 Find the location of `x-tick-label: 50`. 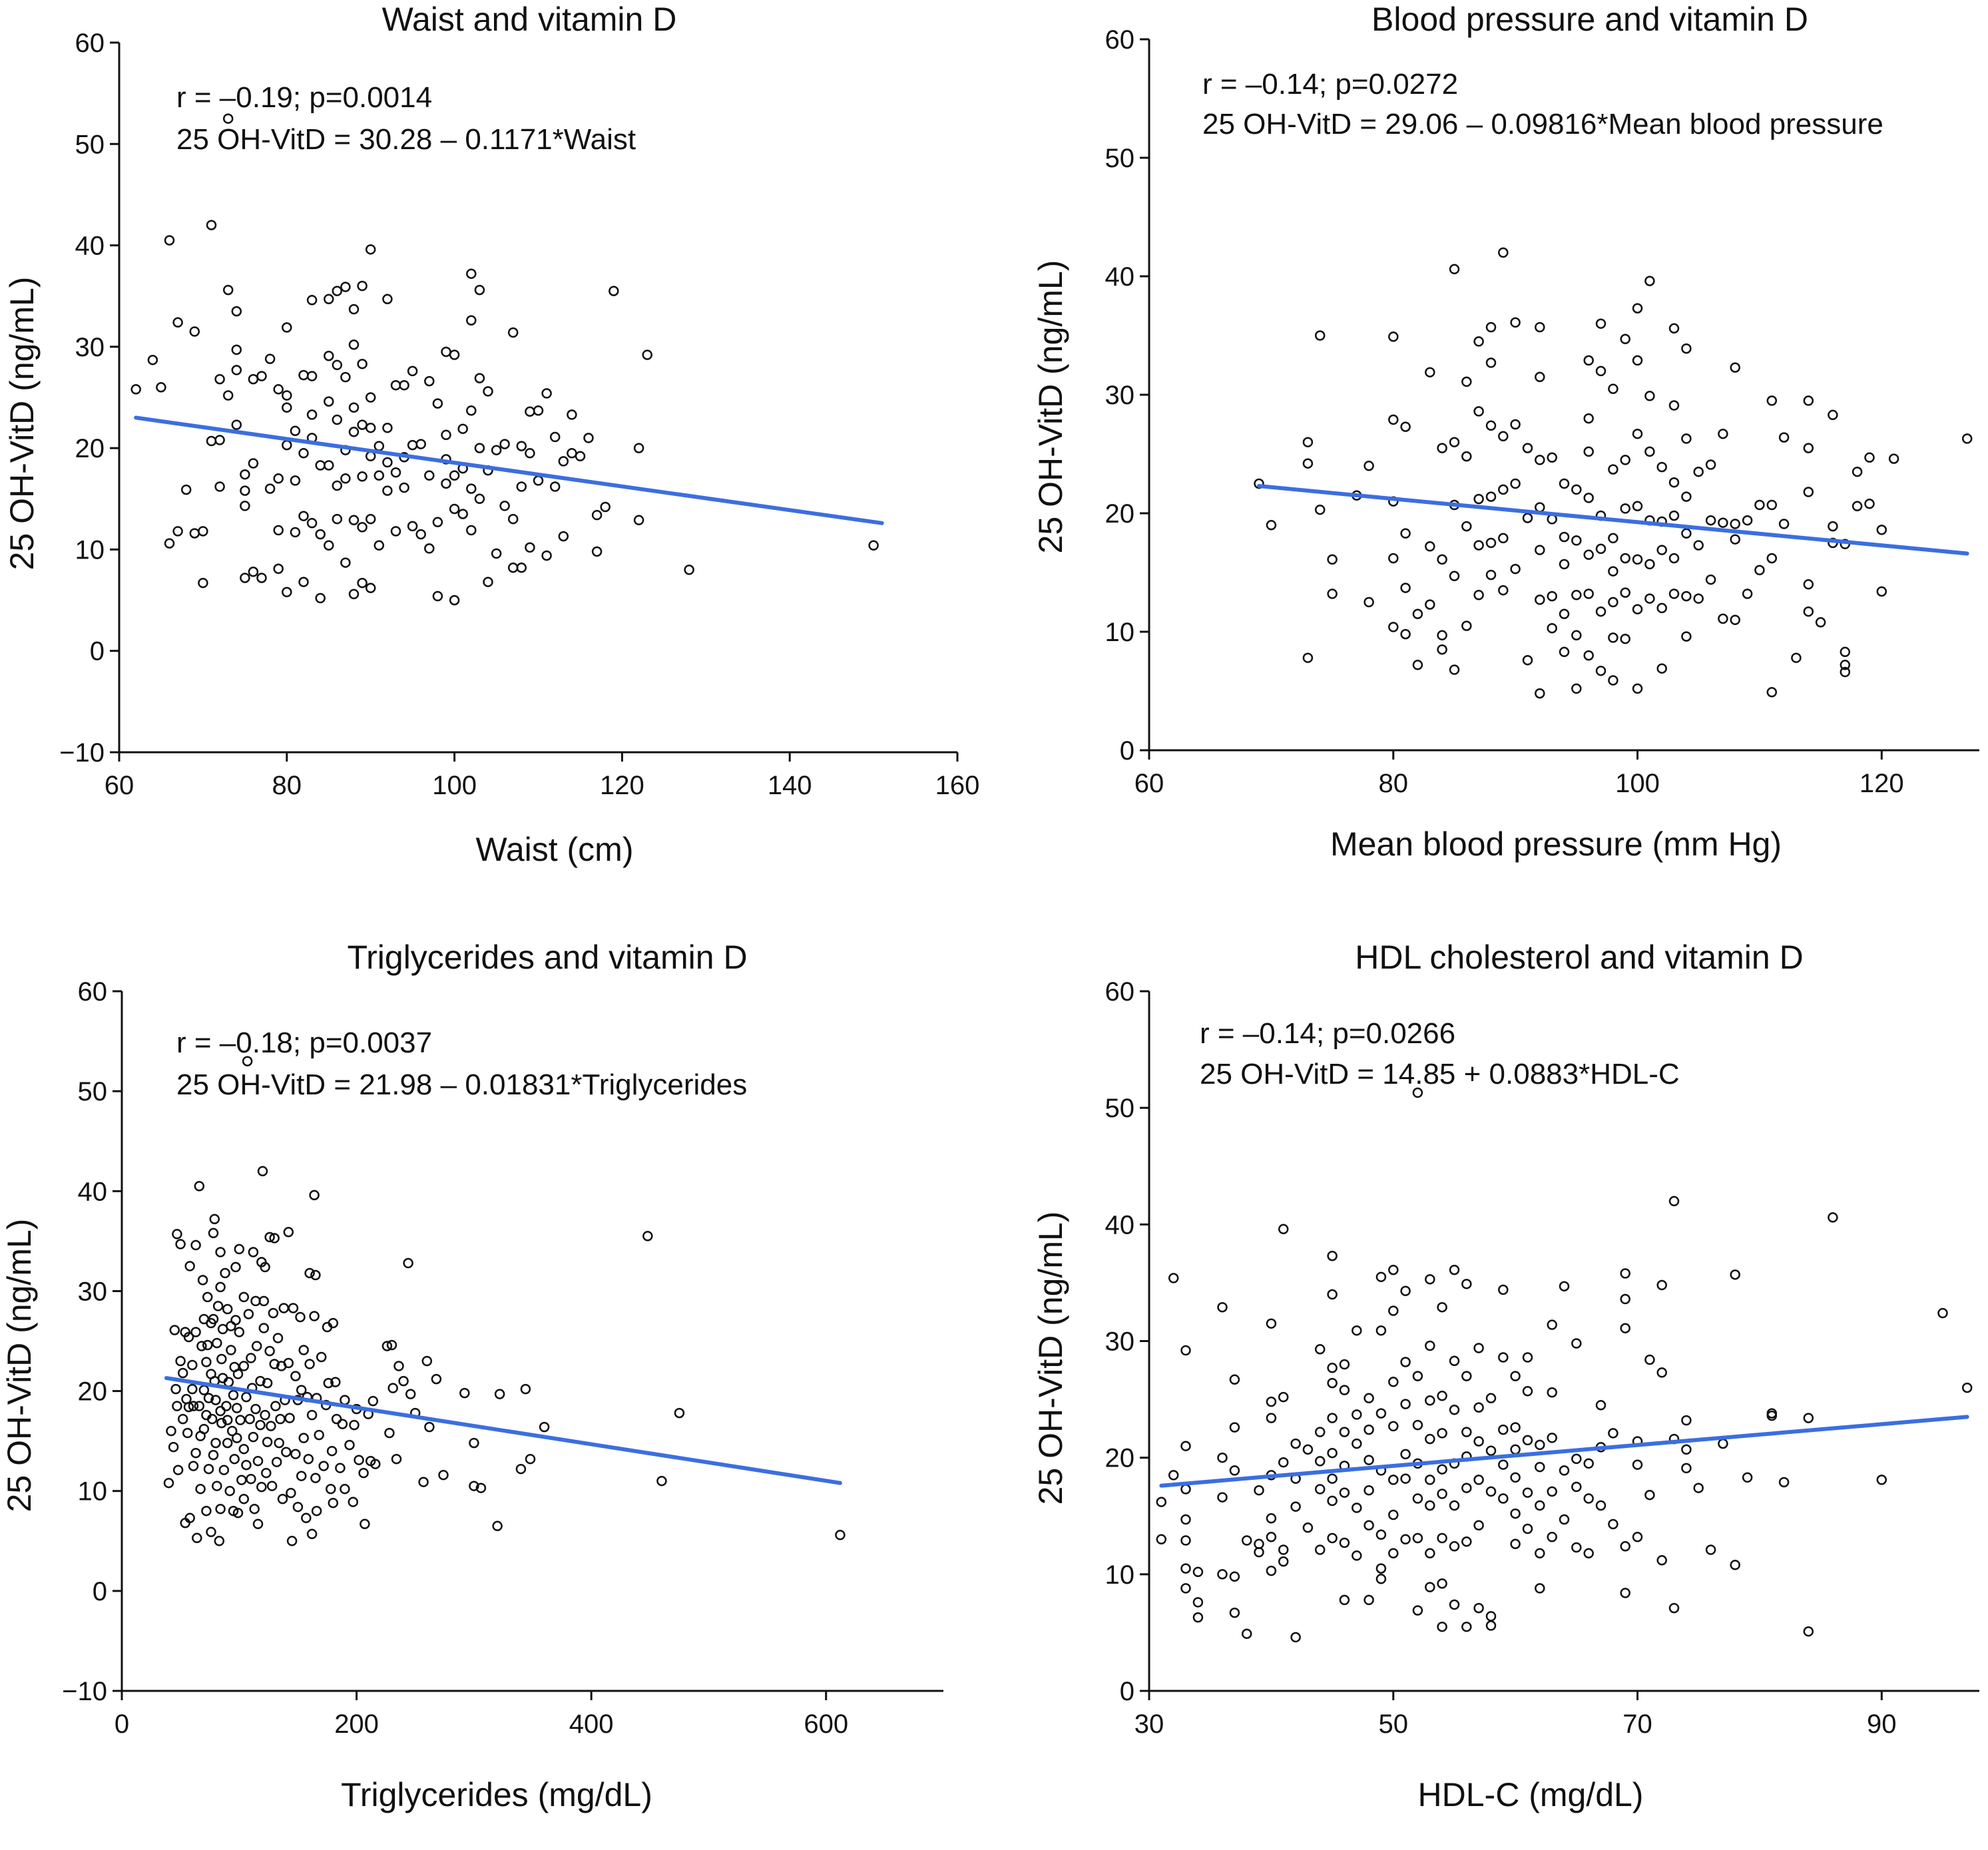

x-tick-label: 50 is located at coordinates (1394, 1724).